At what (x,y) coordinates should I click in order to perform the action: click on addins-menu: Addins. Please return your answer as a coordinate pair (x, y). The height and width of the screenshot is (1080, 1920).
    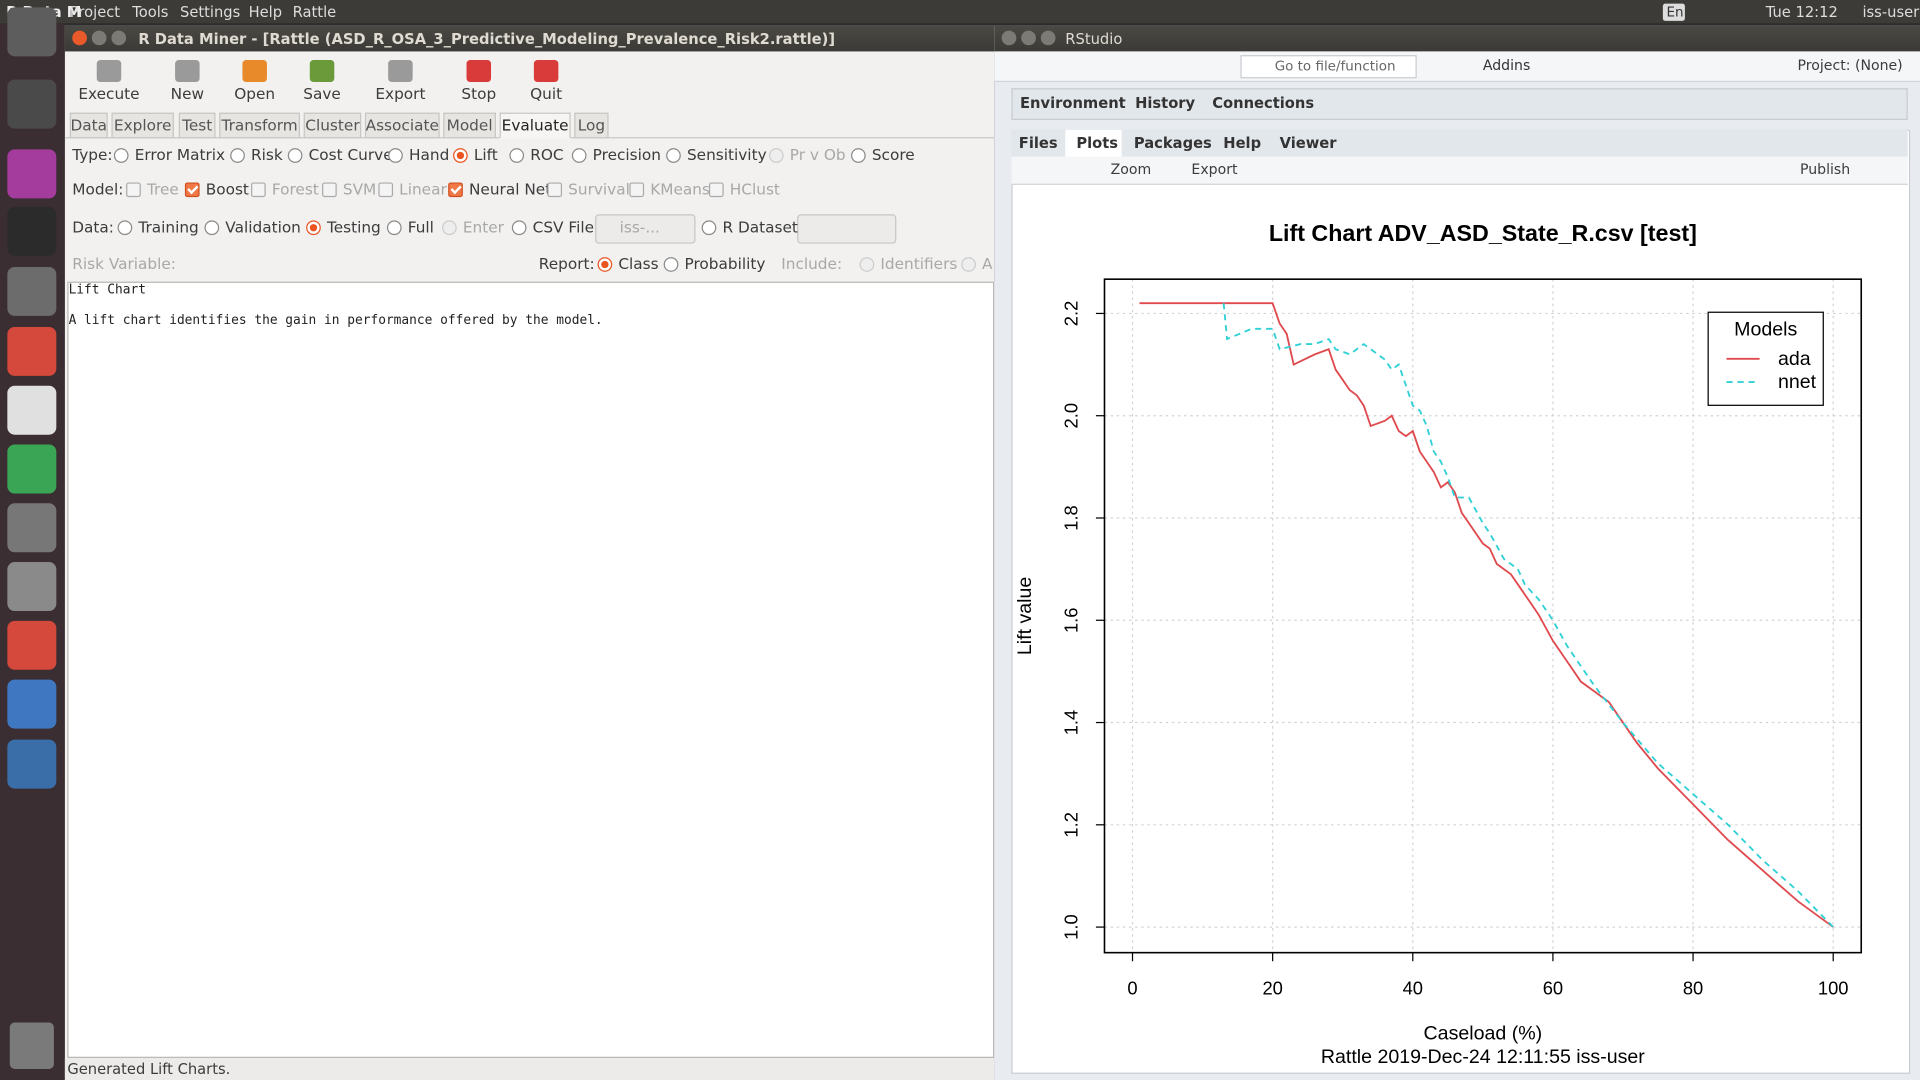
    Looking at the image, I should click on (1506, 65).